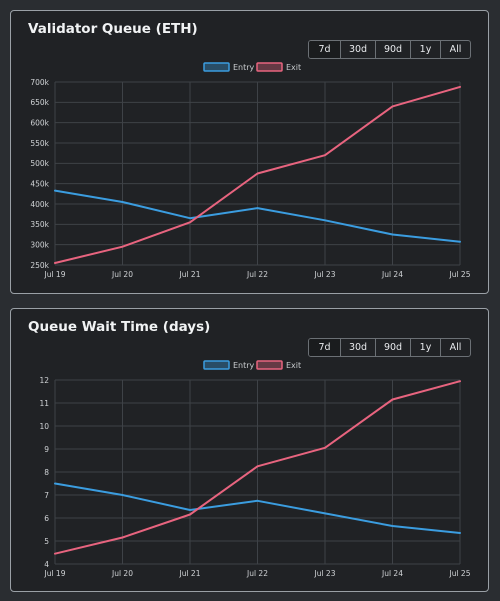  I want to click on y-tick-label: 700k, so click(39, 82).